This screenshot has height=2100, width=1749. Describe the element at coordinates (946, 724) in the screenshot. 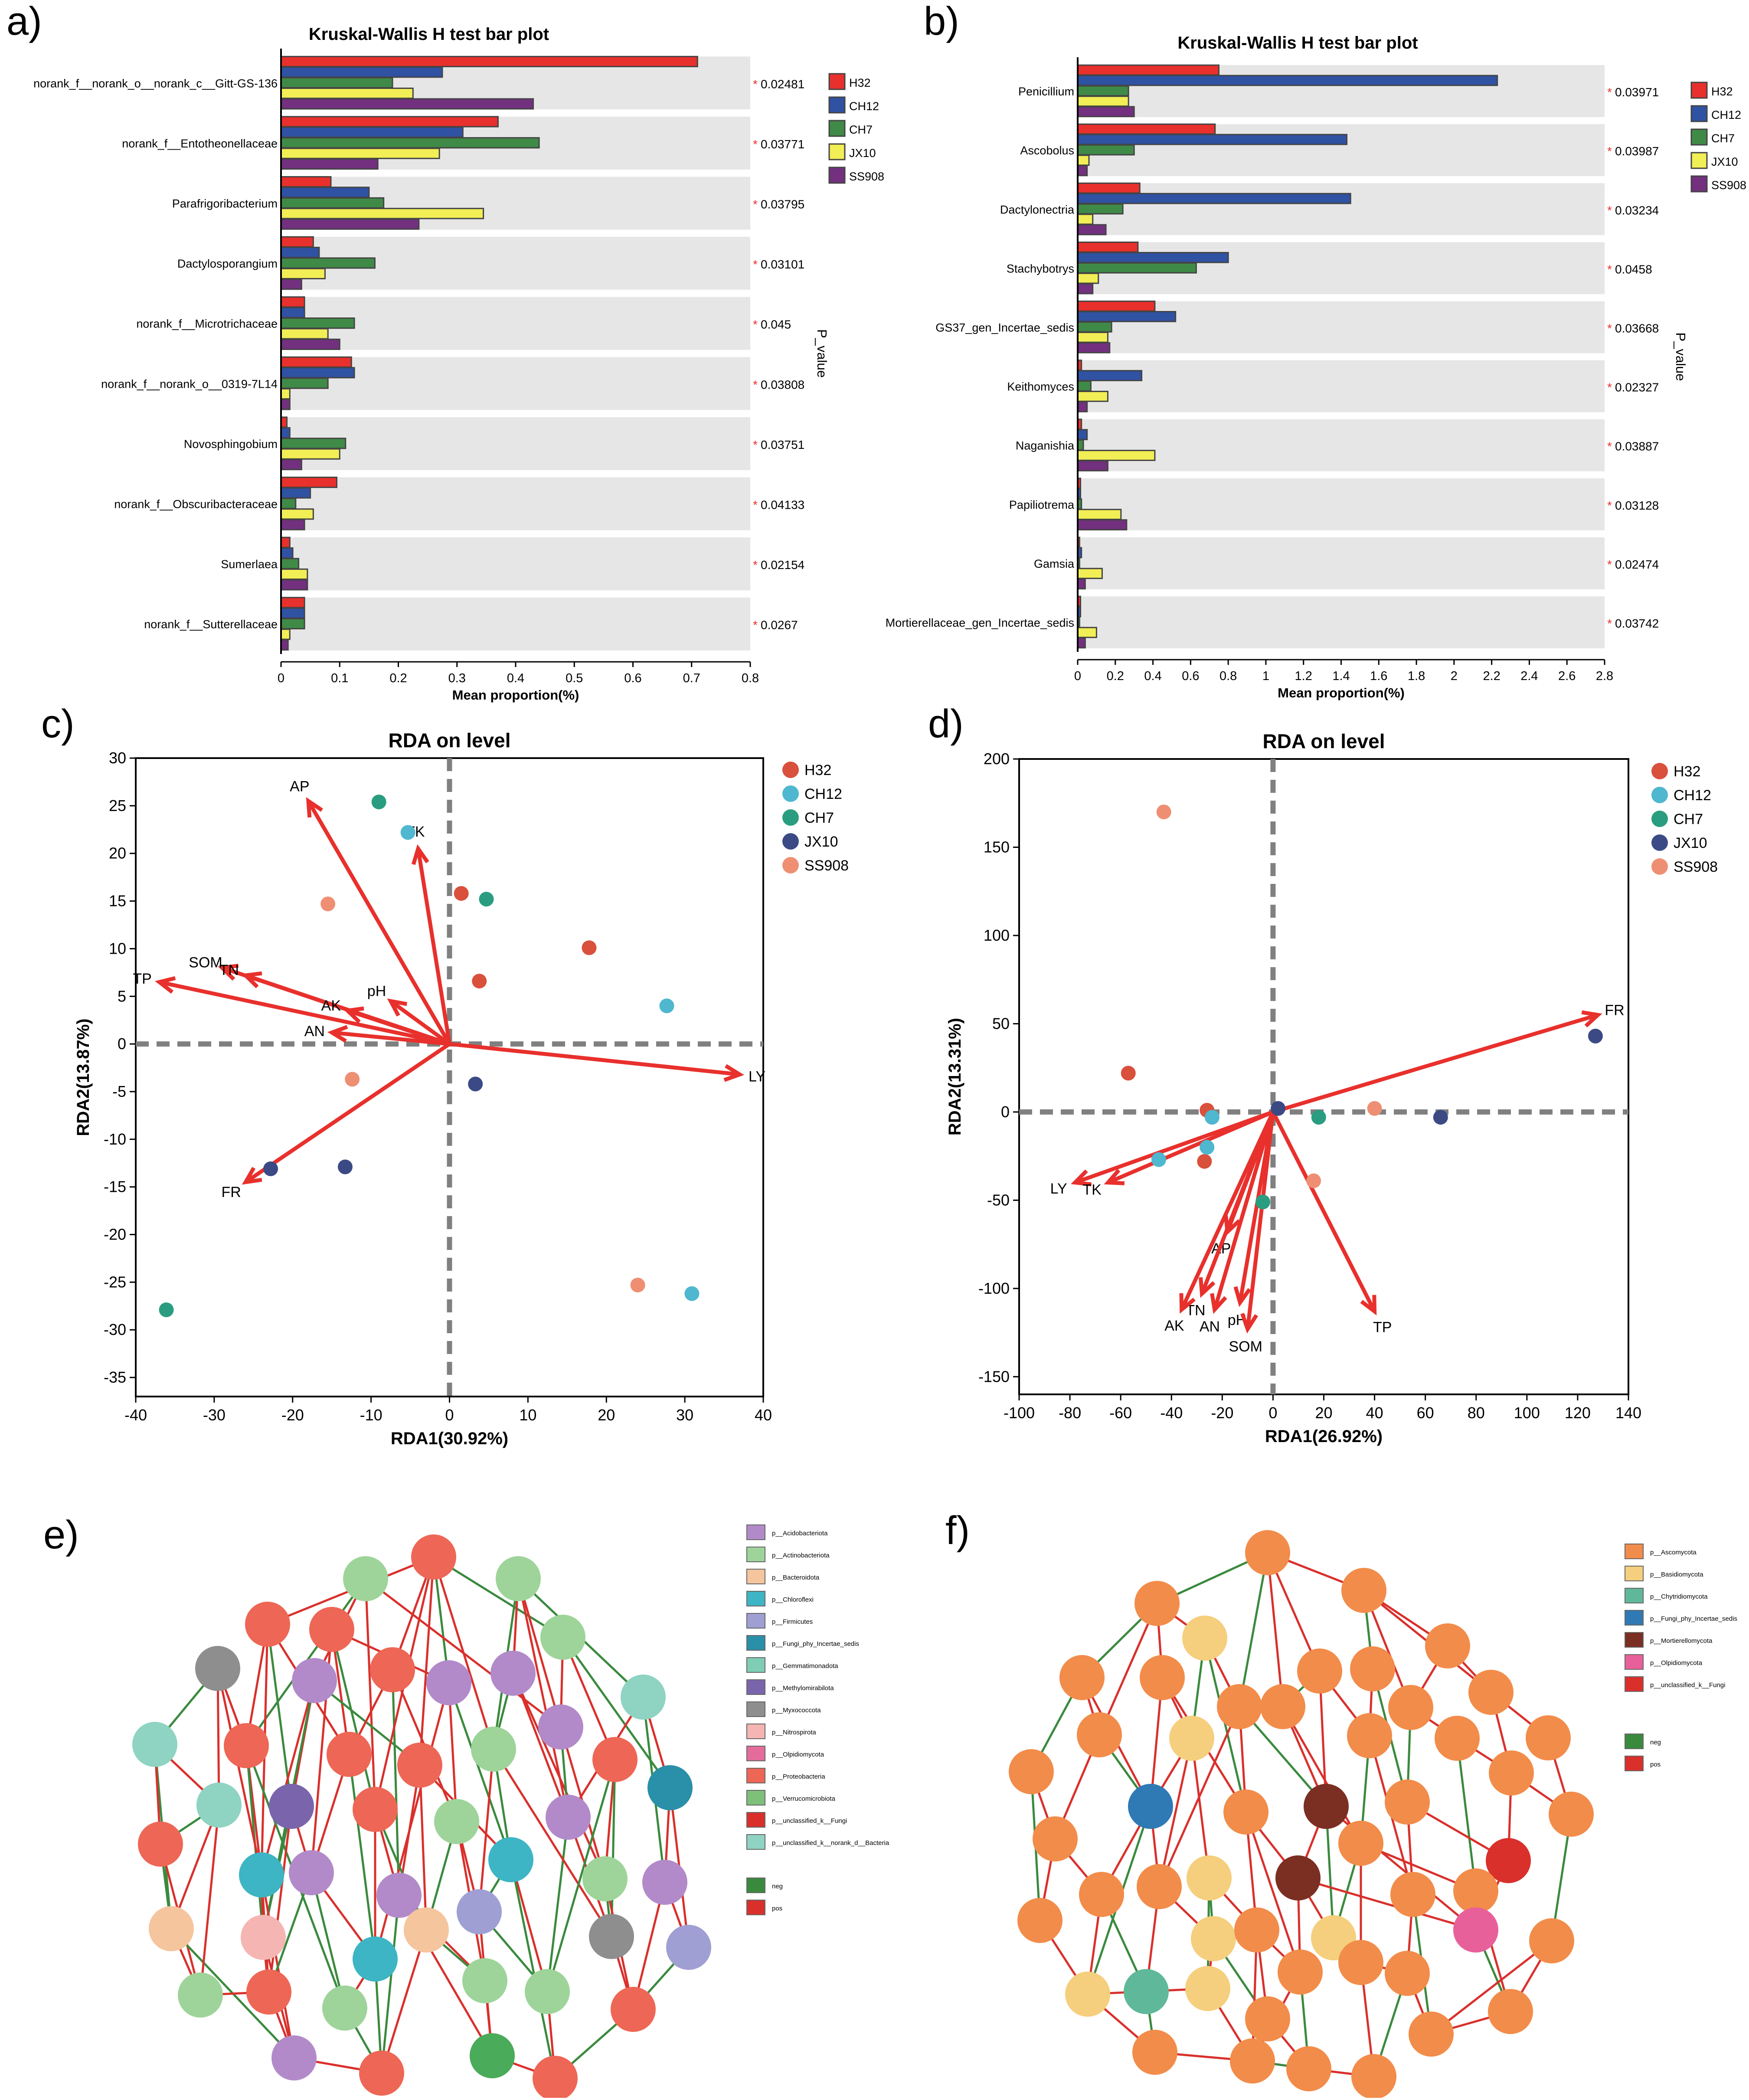

I see `panel-label-d: d)` at that location.